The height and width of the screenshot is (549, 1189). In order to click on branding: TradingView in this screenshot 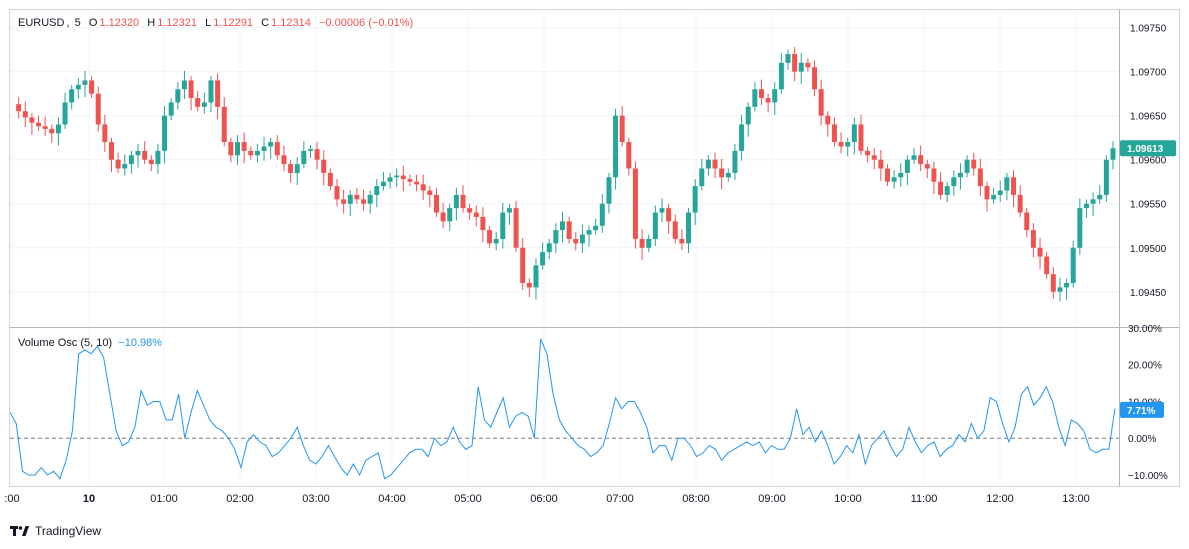, I will do `click(55, 531)`.